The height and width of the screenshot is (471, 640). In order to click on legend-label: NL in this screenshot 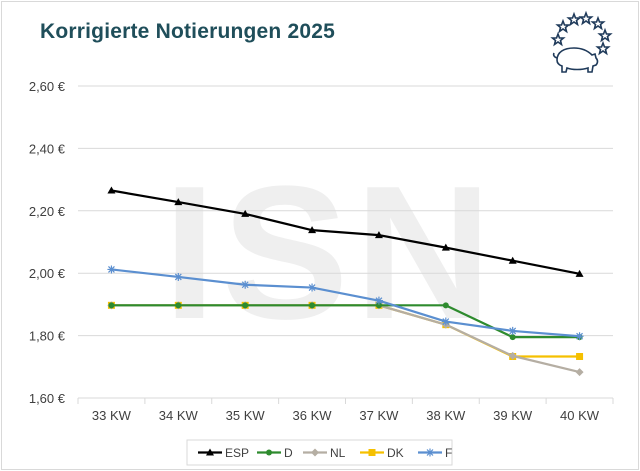, I will do `click(338, 453)`.